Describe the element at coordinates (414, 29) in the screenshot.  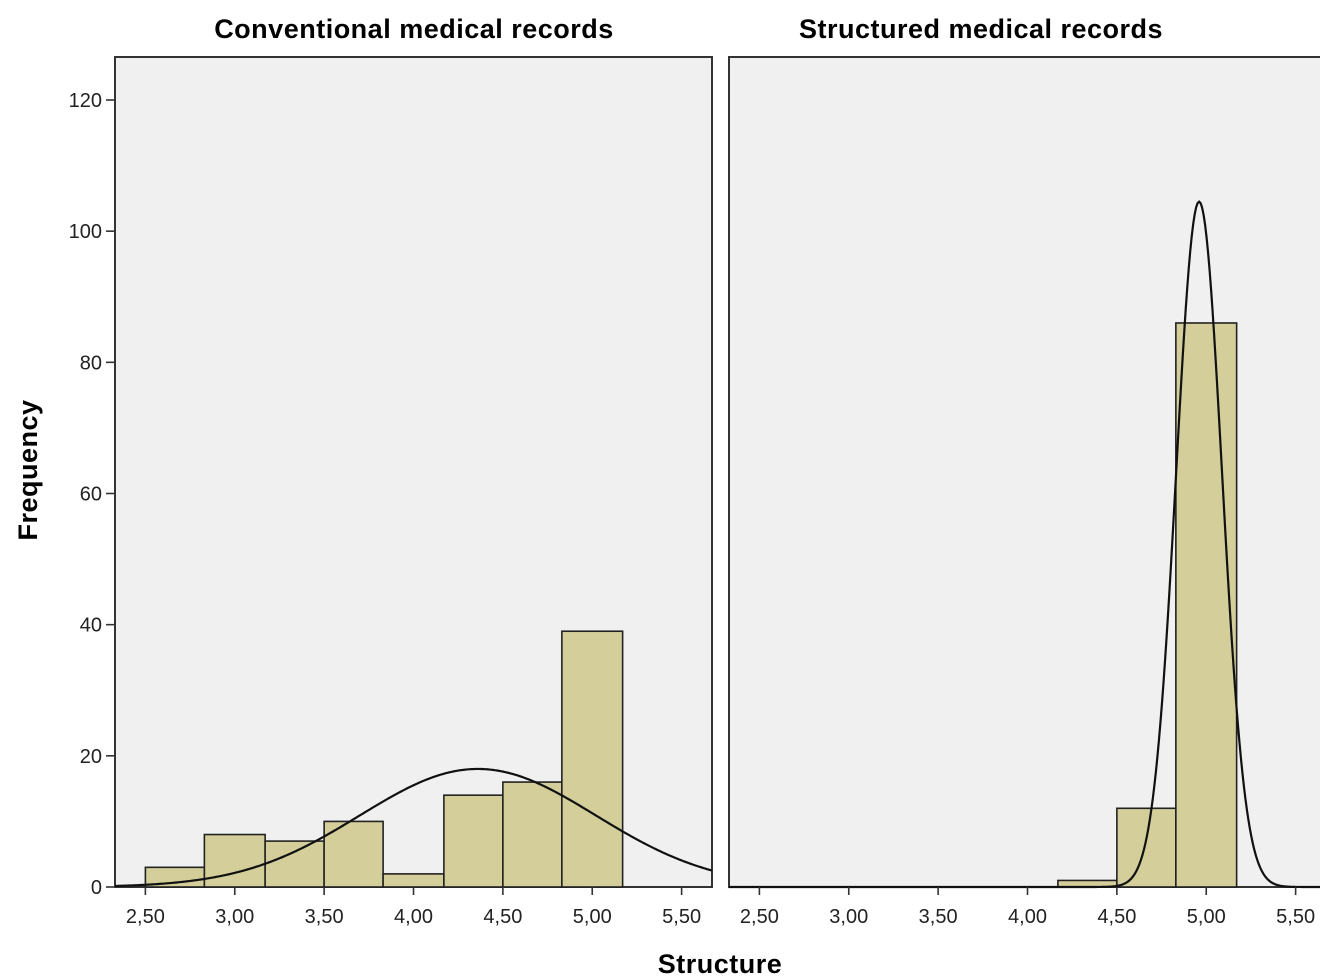
I see `panel-title: Conventional medical records` at that location.